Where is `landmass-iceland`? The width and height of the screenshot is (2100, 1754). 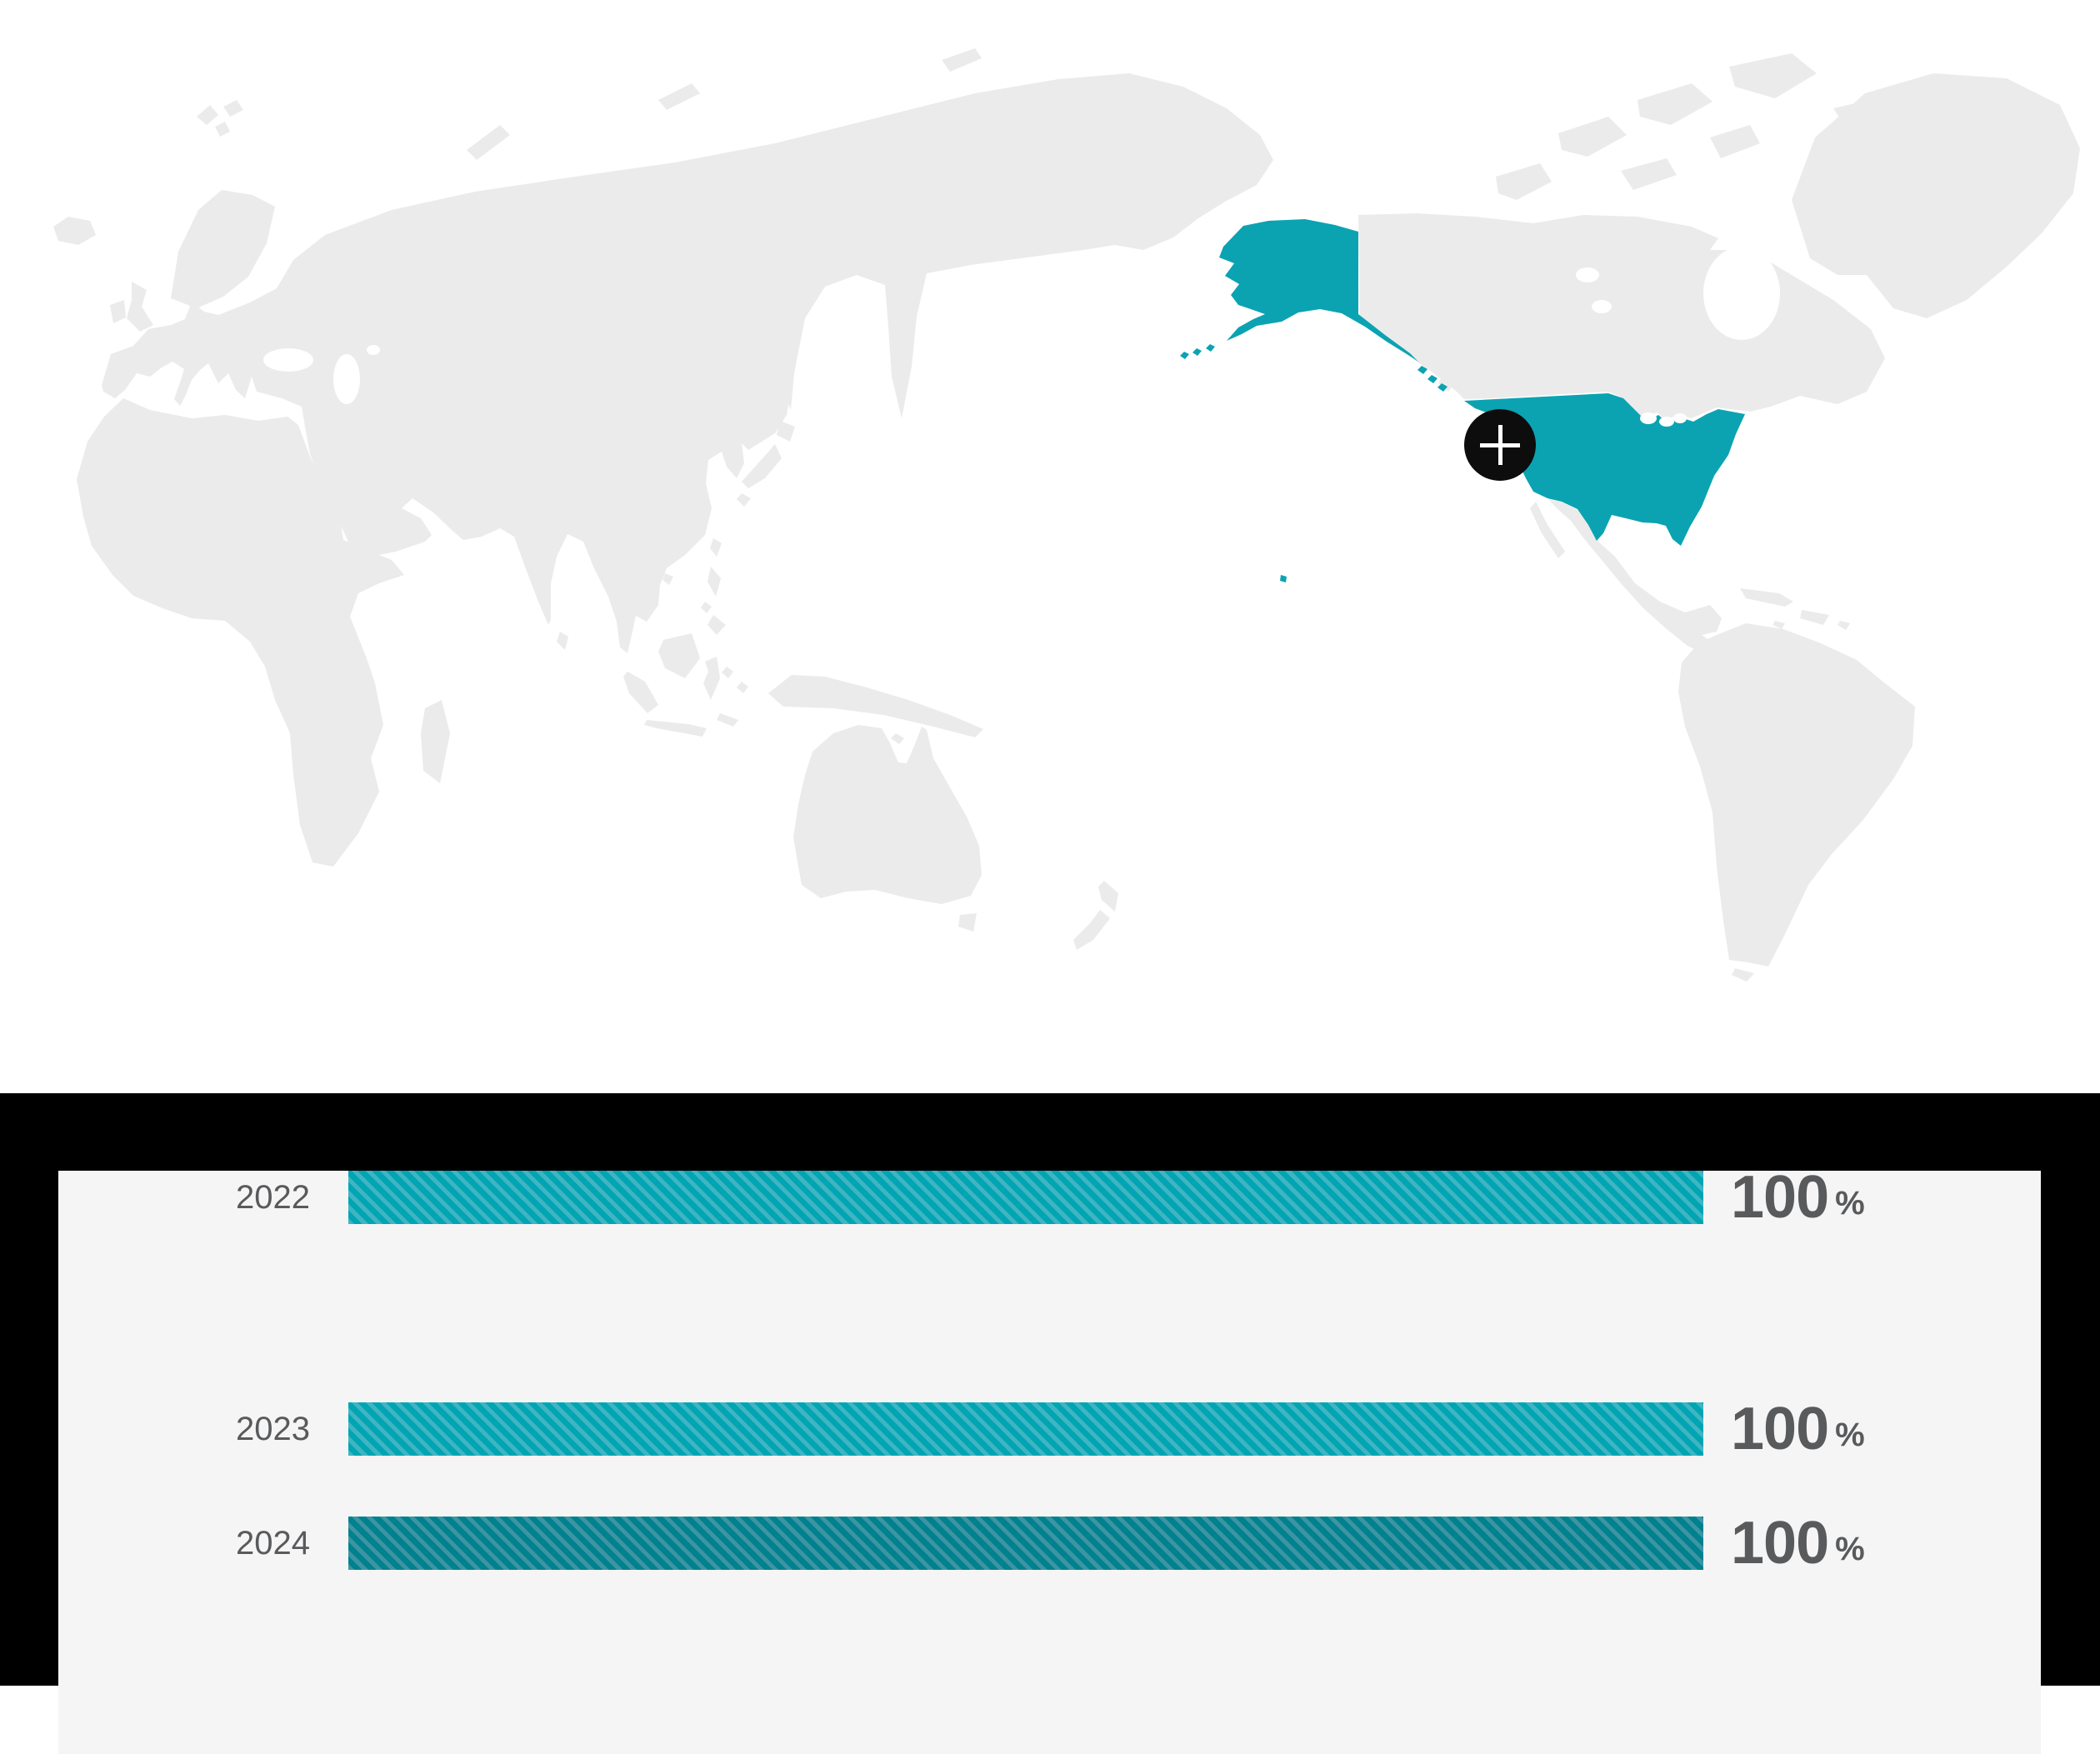 landmass-iceland is located at coordinates (74, 231).